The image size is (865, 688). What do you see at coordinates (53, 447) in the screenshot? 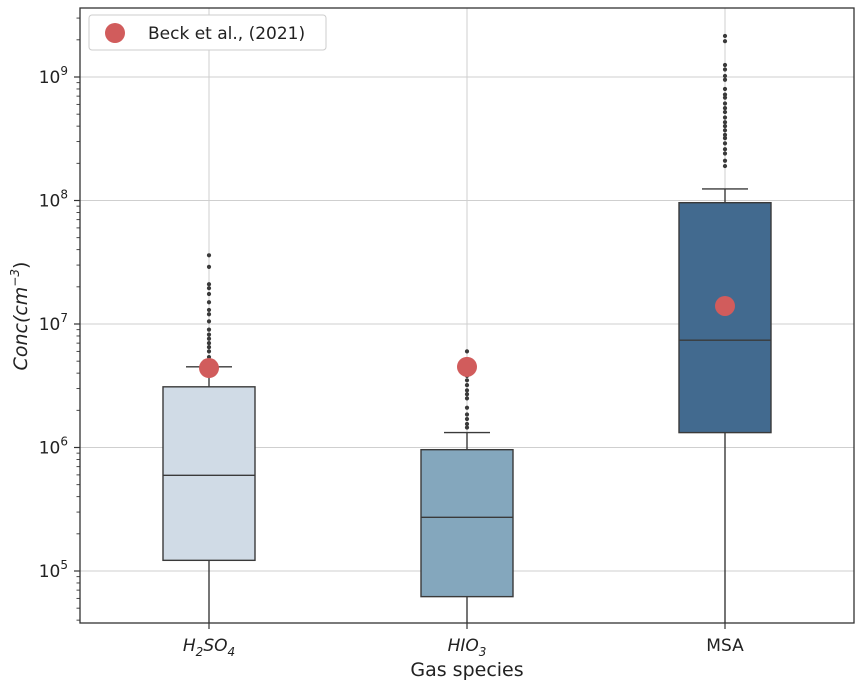
I see `y-tick-label: 10⁶` at bounding box center [53, 447].